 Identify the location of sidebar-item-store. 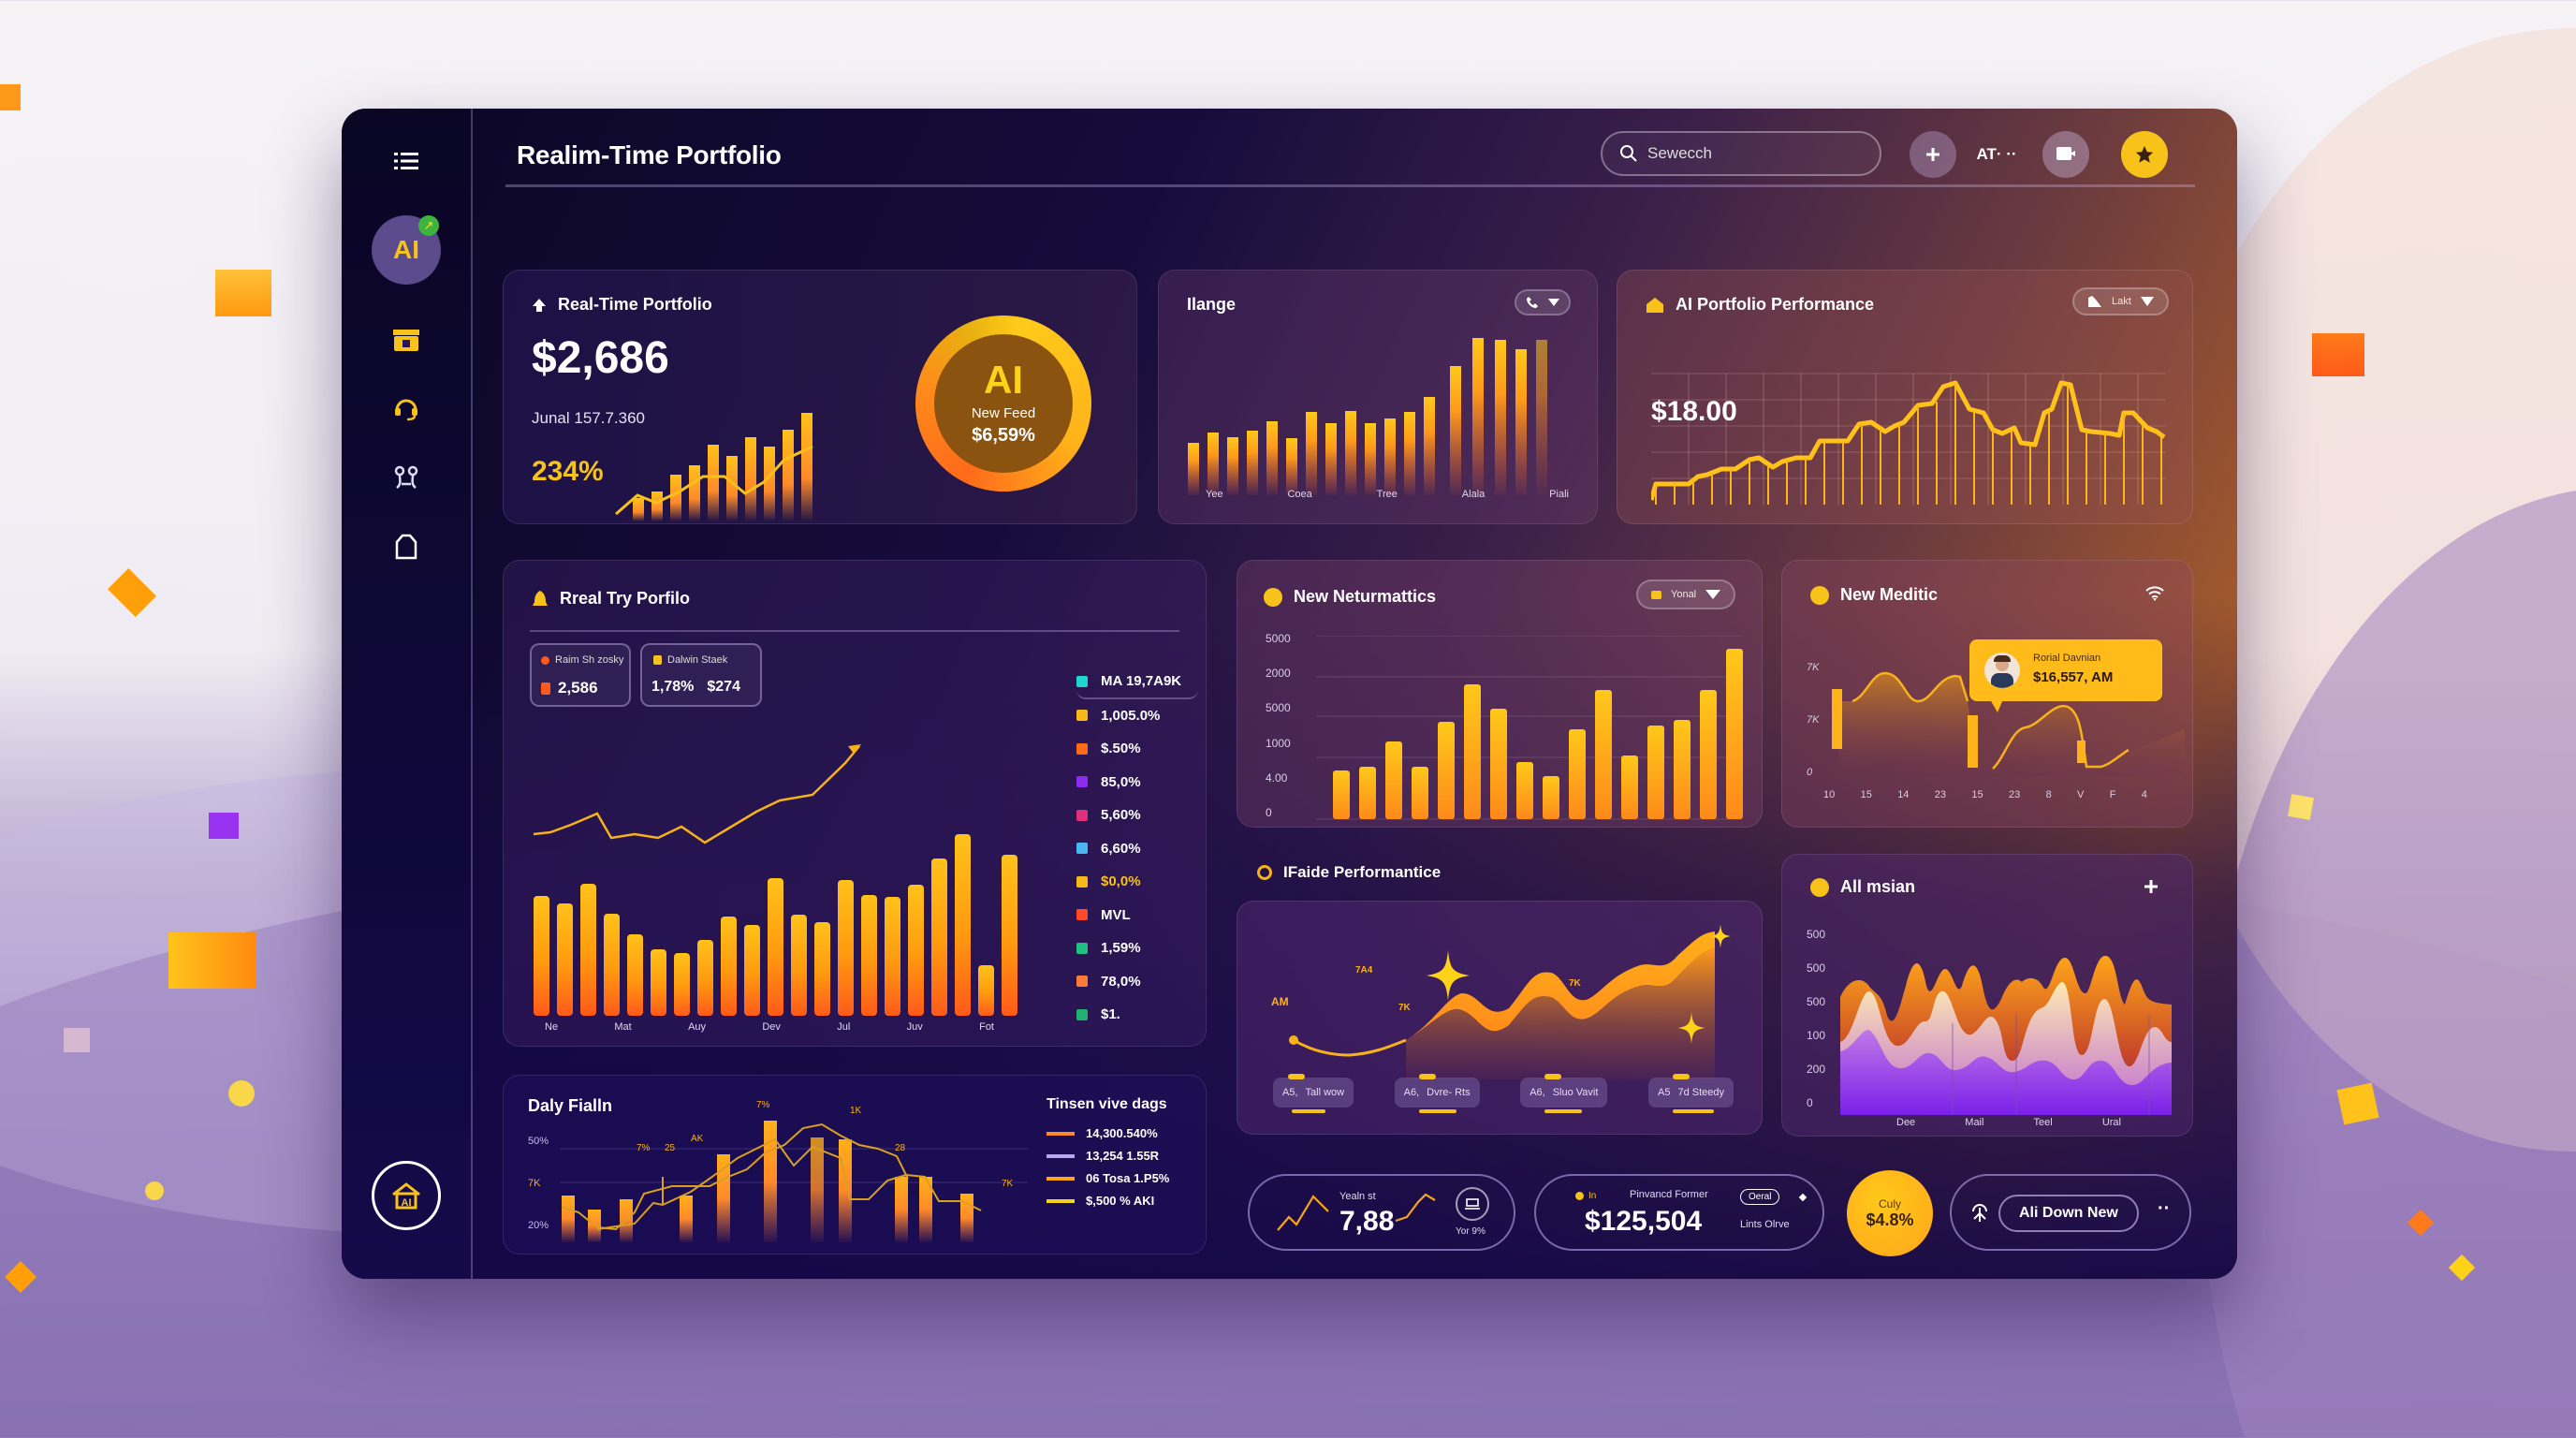
(406, 339).